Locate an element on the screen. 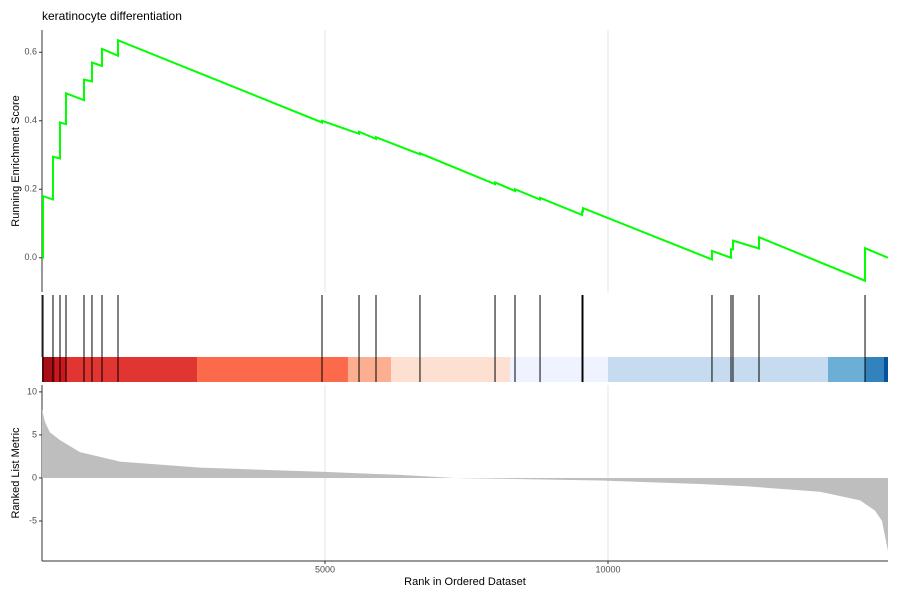 This screenshot has height=605, width=900. y-tick-label: 10 is located at coordinates (32, 391).